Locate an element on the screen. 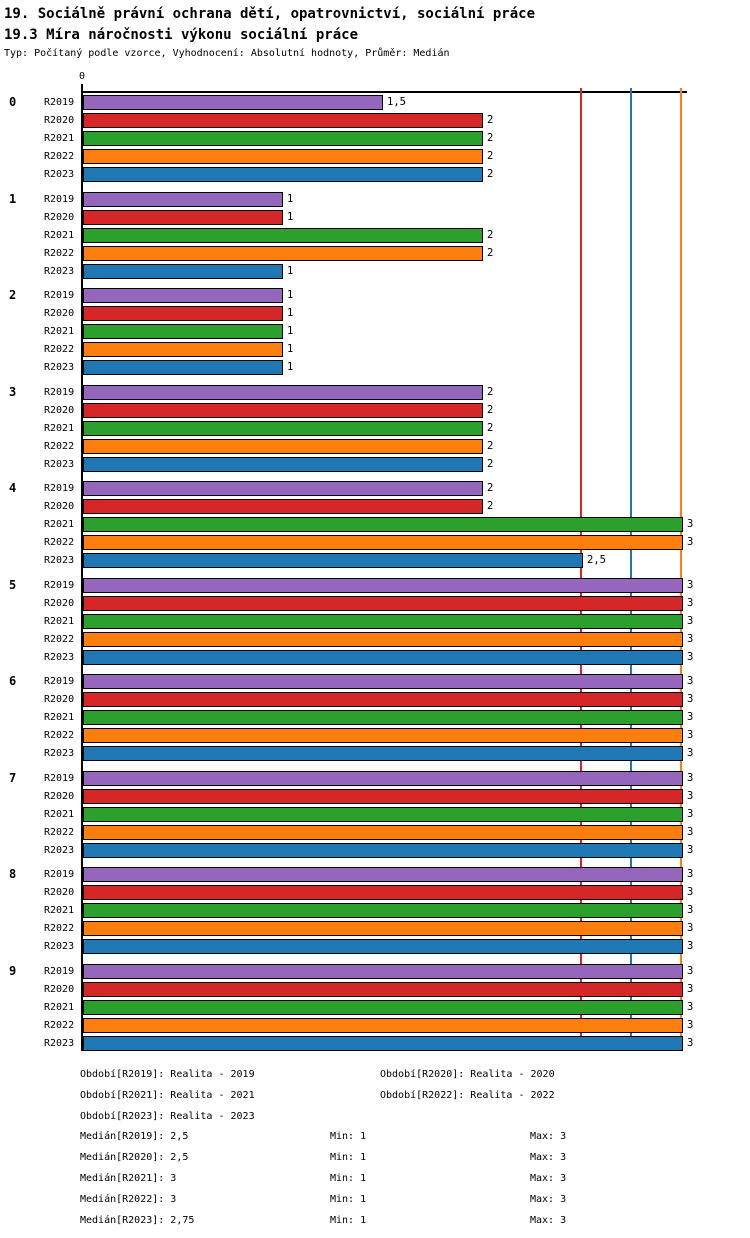 This screenshot has width=750, height=1238. legend-stat-item: Medián[R2020]: 2,5 is located at coordinates (134, 1158).